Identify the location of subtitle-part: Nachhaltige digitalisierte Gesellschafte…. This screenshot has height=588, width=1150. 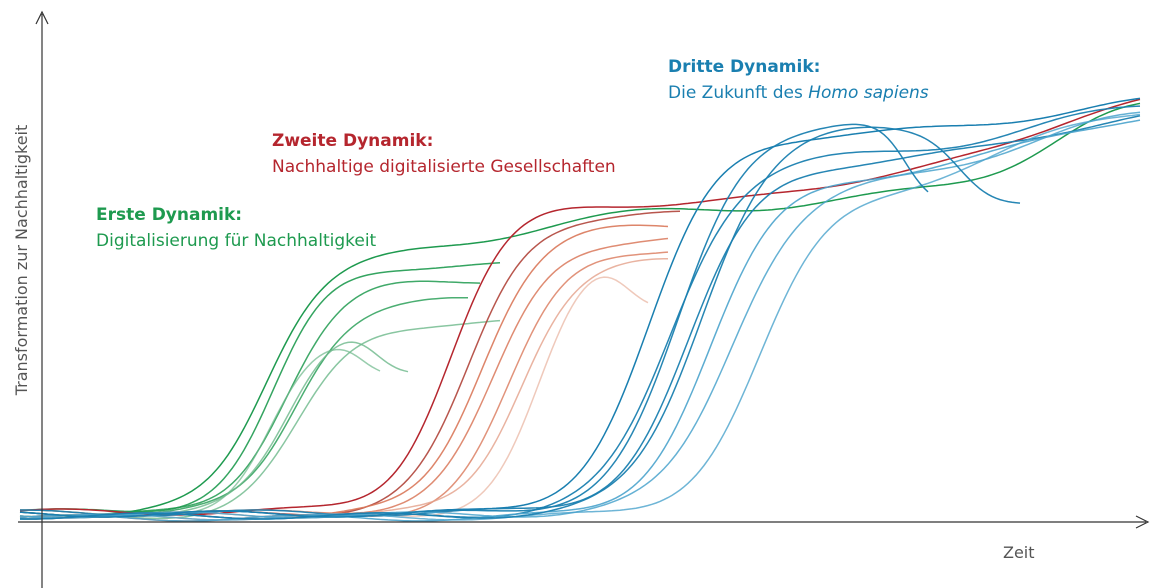
(444, 167).